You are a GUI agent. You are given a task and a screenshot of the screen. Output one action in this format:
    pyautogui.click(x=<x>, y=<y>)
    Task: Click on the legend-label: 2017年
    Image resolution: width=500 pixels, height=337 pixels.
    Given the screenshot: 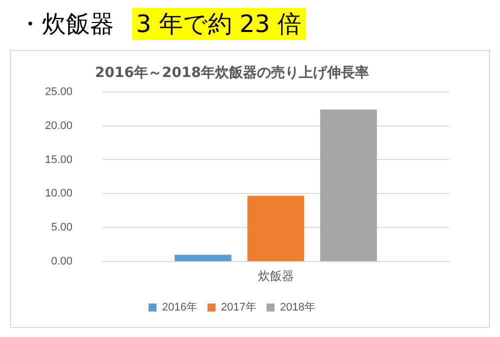 What is the action you would take?
    pyautogui.click(x=238, y=308)
    